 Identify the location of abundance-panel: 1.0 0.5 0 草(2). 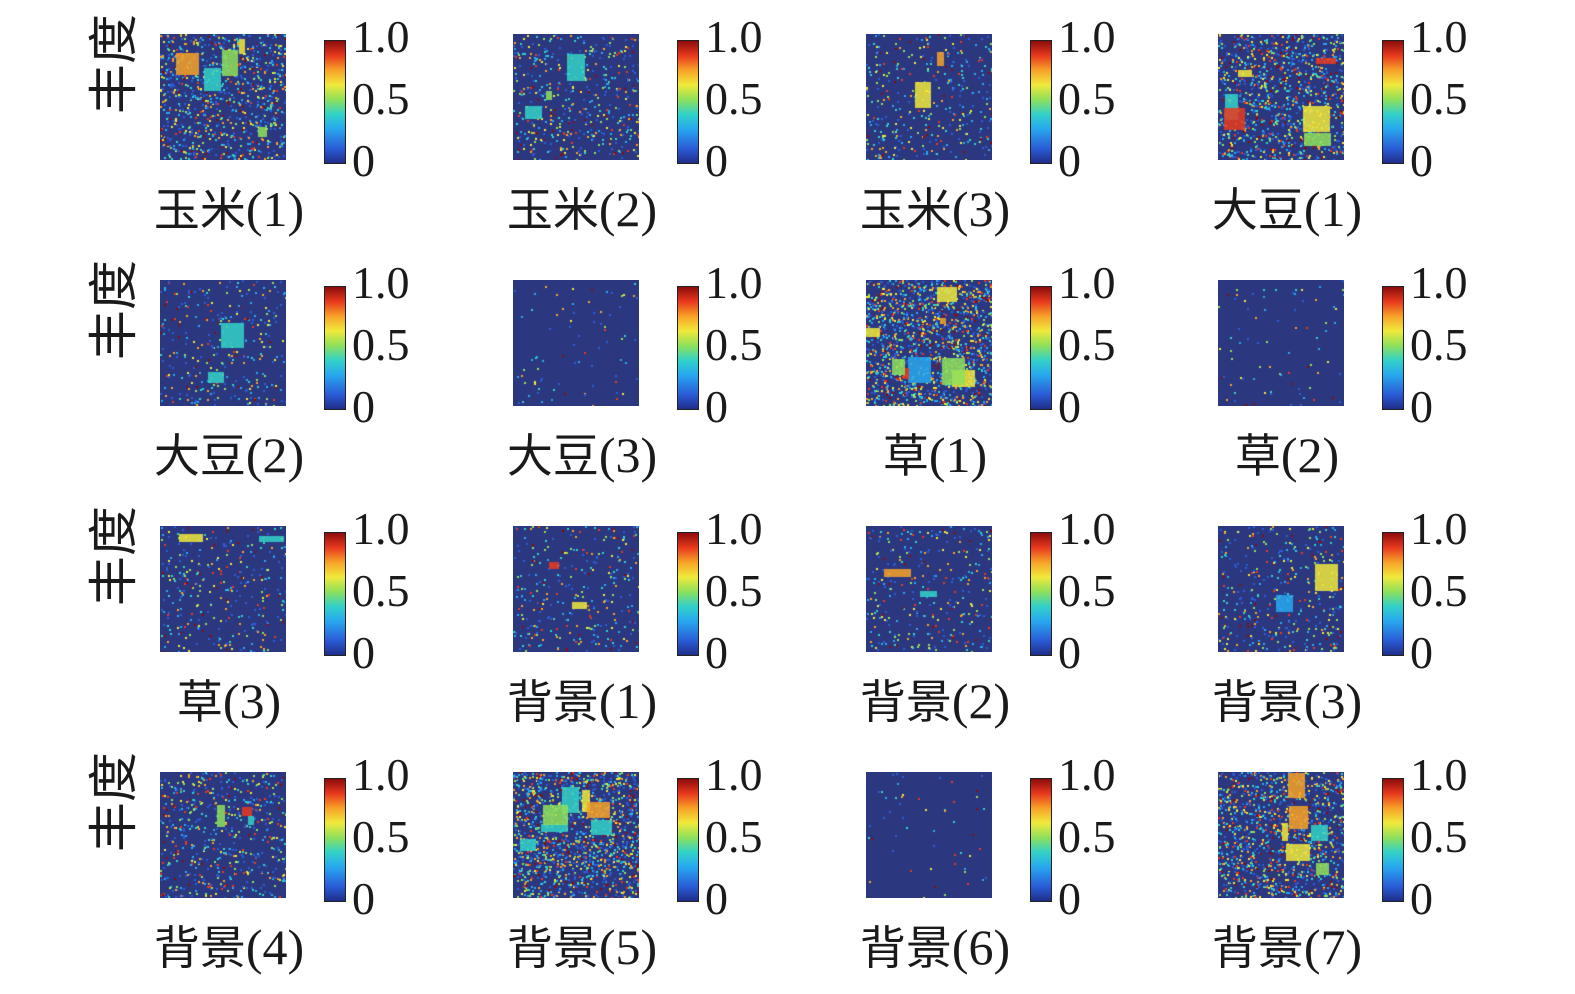
(1263, 369).